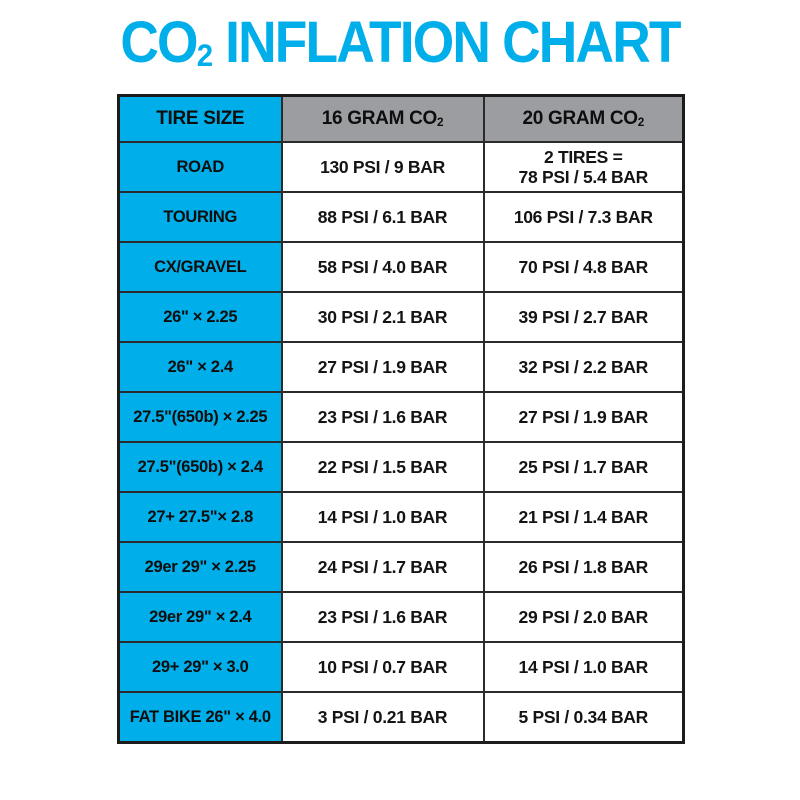 Image resolution: width=800 pixels, height=800 pixels. What do you see at coordinates (200, 417) in the screenshot?
I see `tire-size-cell: 27.5"(650b) × 2.25` at bounding box center [200, 417].